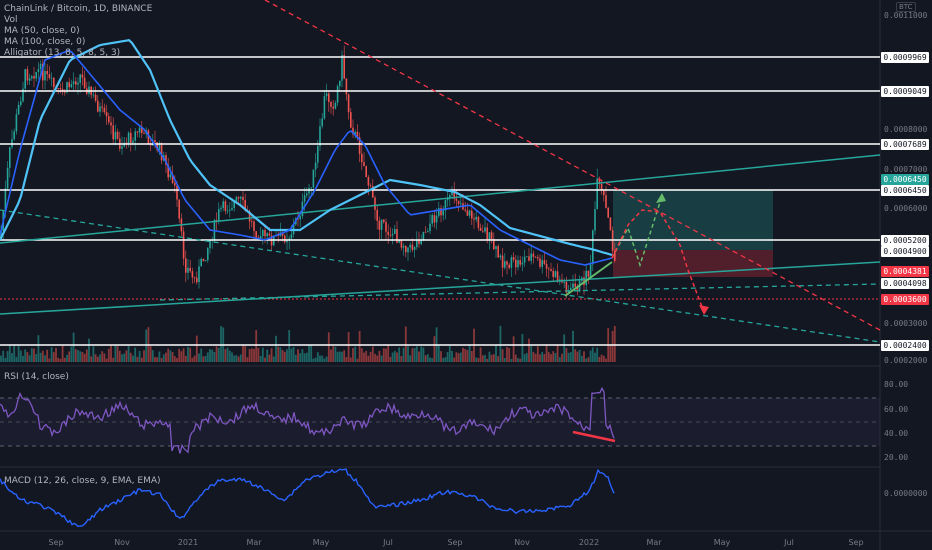 The image size is (932, 550). I want to click on bearish-projection-path, so click(658, 261).